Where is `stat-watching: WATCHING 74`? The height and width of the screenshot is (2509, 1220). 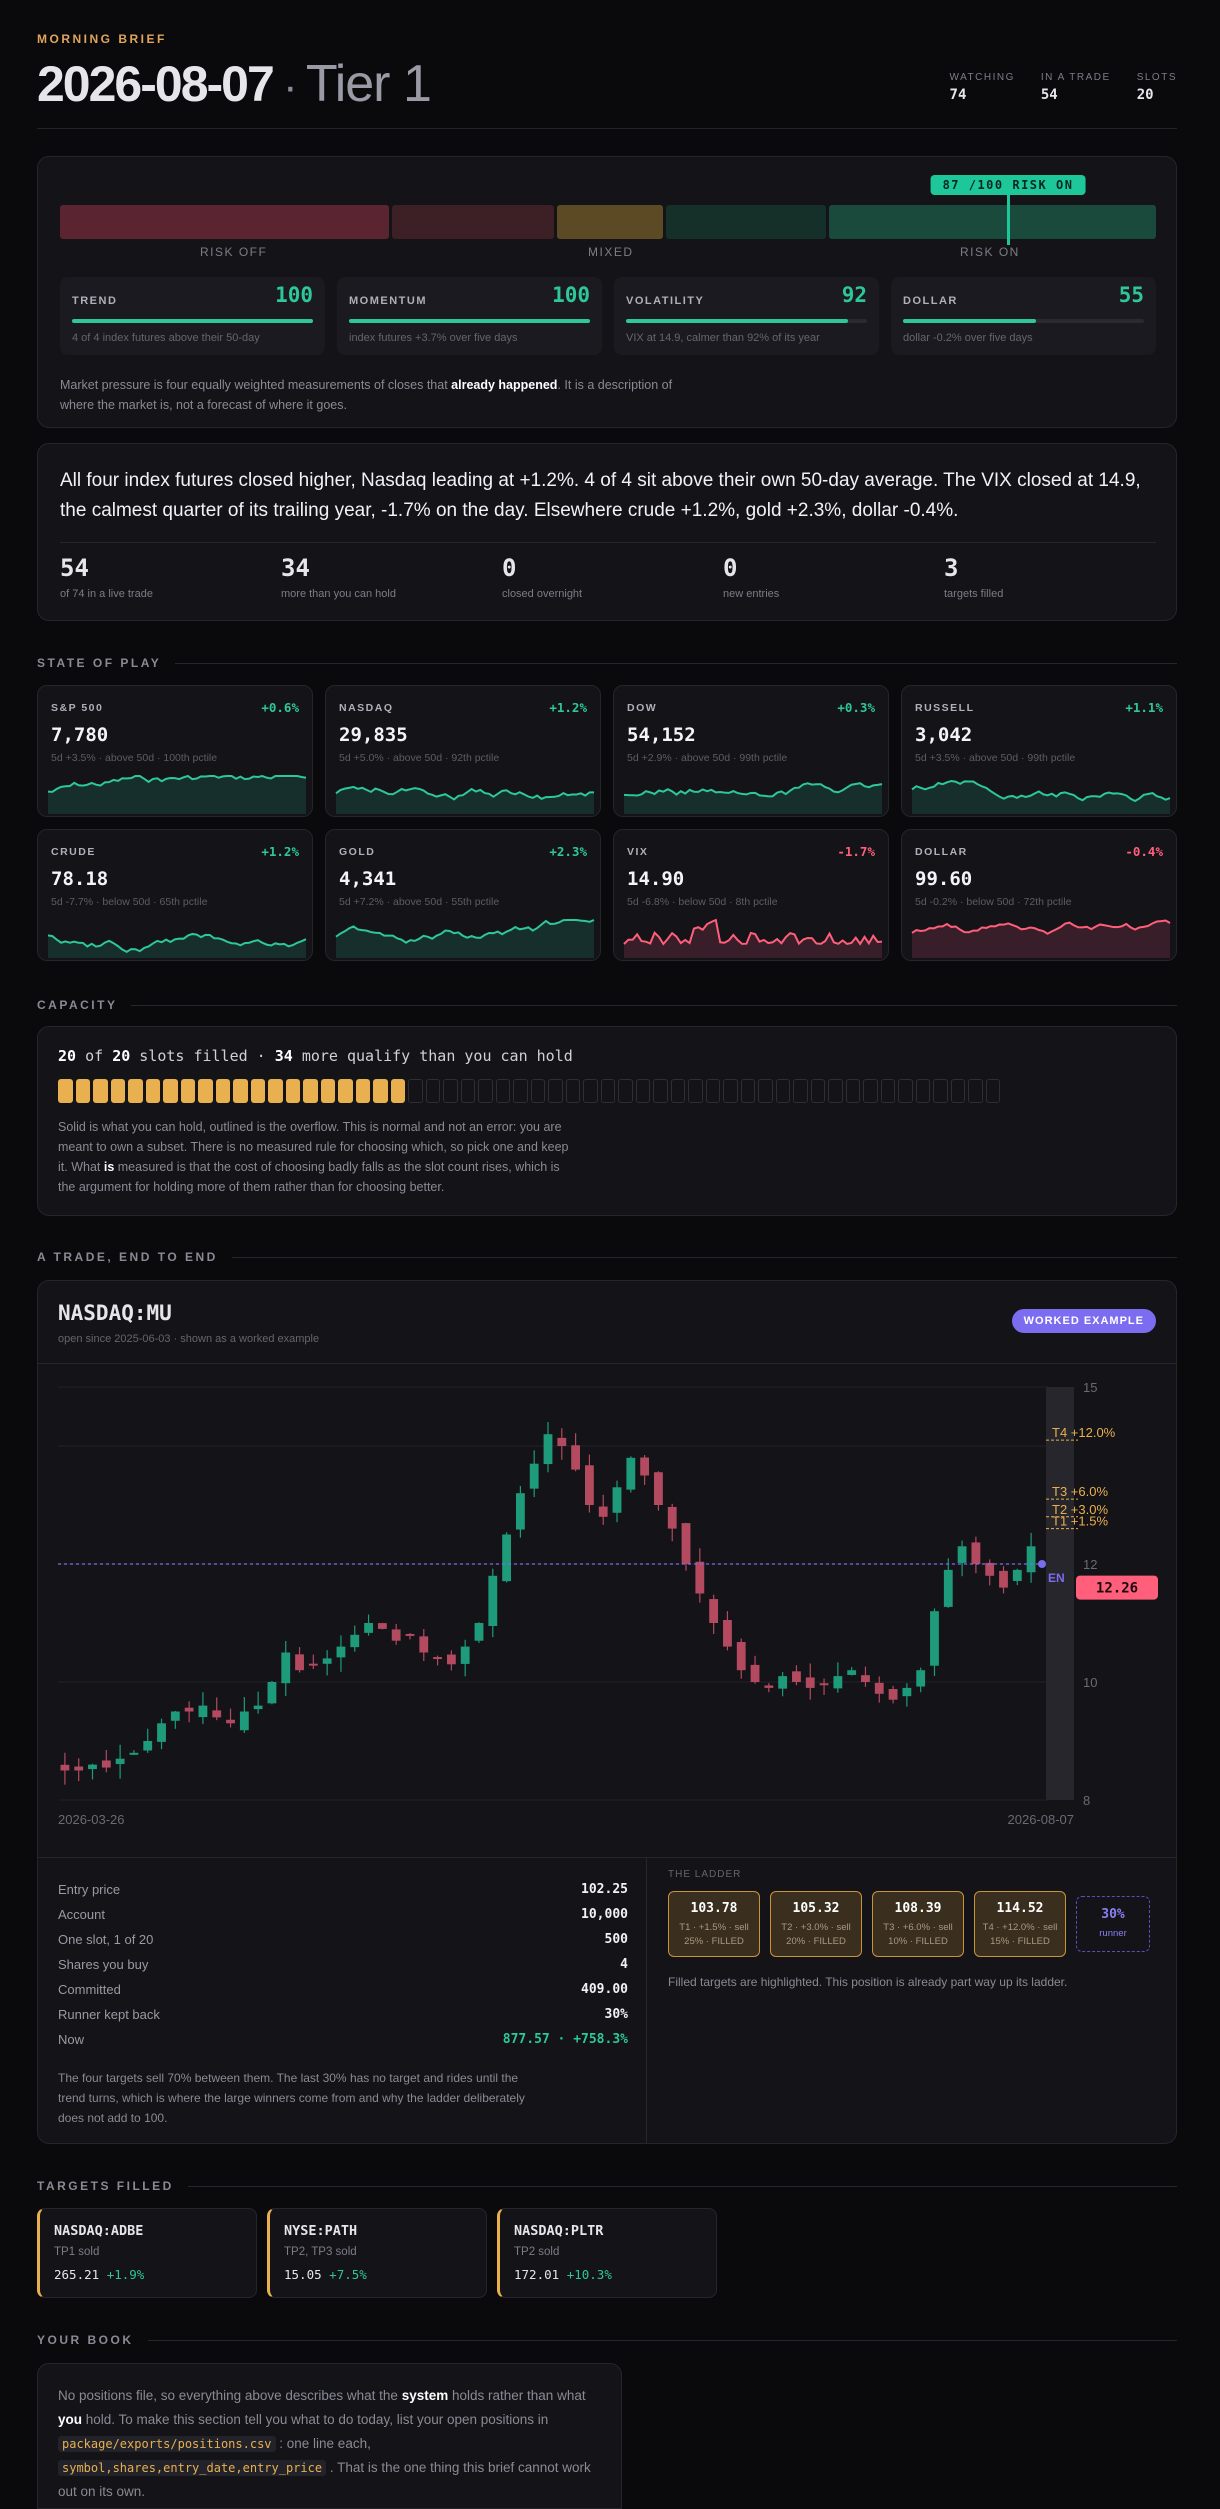
stat-watching: WATCHING 74 is located at coordinates (982, 87).